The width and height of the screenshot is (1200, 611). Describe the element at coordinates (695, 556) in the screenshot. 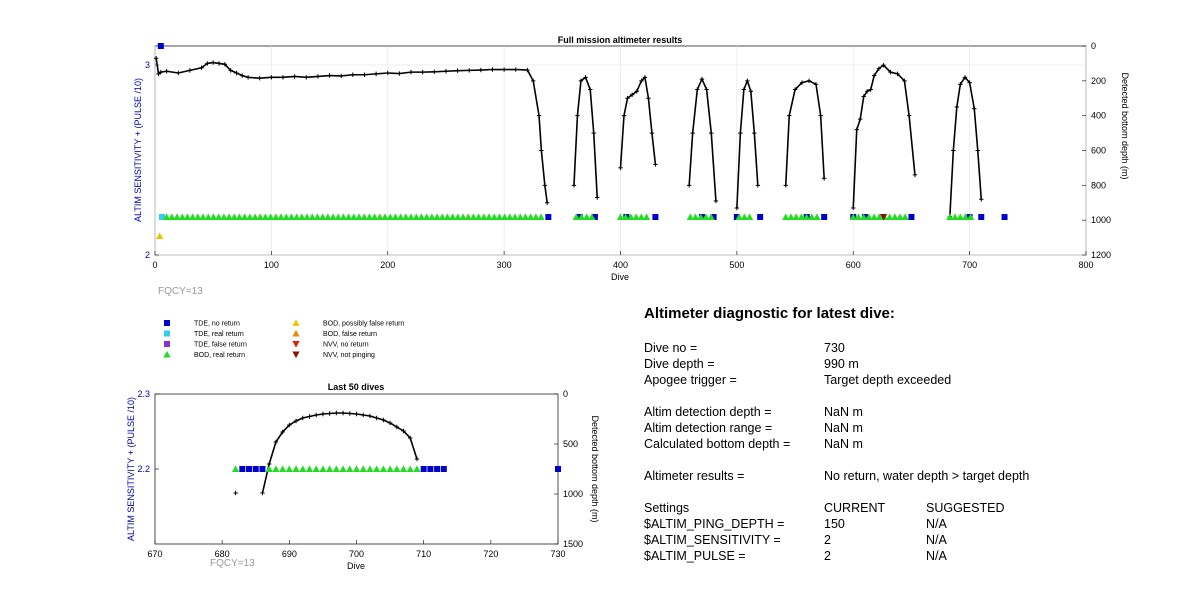

I see `pulse-label: $ALTIM_PULSE =` at that location.